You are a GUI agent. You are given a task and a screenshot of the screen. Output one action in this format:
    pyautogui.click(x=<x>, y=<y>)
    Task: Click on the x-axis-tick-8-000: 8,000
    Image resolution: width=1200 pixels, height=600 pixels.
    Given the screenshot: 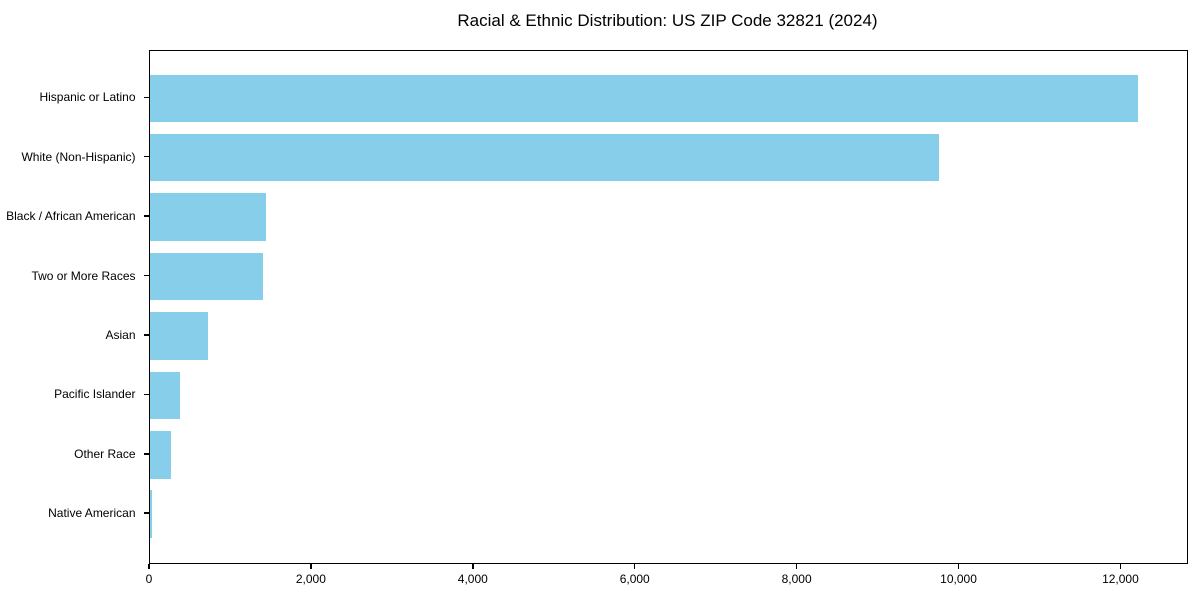 What is the action you would take?
    pyautogui.click(x=796, y=578)
    